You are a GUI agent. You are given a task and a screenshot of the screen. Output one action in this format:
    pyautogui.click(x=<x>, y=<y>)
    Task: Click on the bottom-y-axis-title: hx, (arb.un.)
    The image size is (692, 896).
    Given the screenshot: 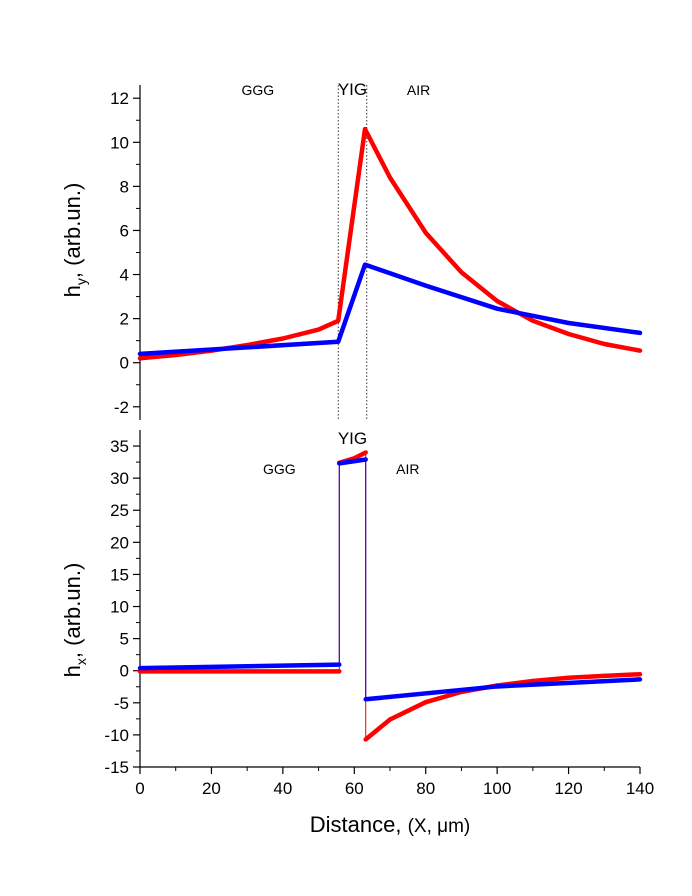 What is the action you would take?
    pyautogui.click(x=74, y=620)
    